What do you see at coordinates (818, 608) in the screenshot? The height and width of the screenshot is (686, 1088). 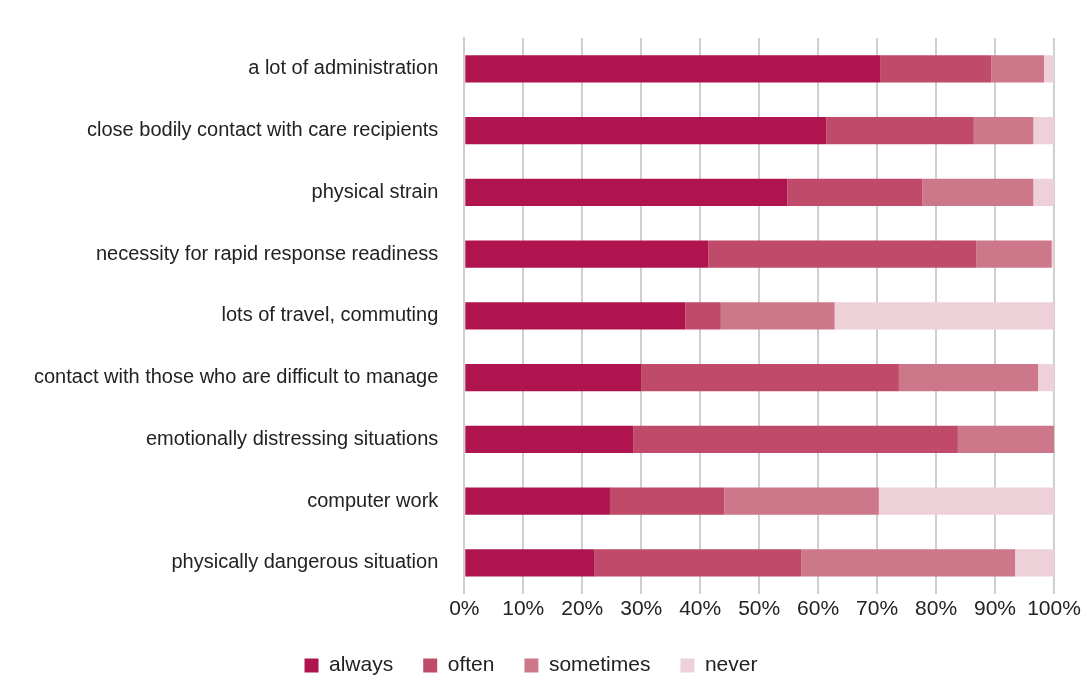 I see `x-tick-label: 60%` at bounding box center [818, 608].